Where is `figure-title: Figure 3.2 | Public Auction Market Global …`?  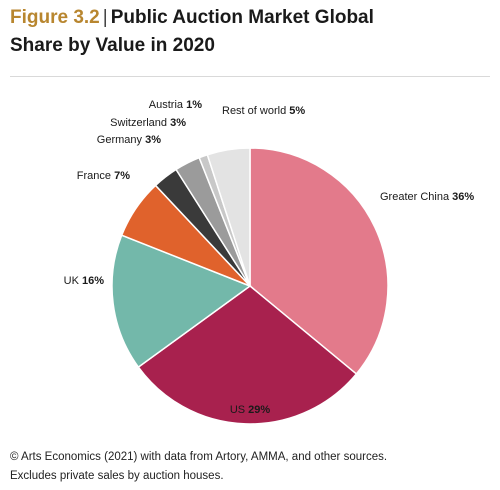 figure-title: Figure 3.2 | Public Auction Market Global … is located at coordinates (250, 32).